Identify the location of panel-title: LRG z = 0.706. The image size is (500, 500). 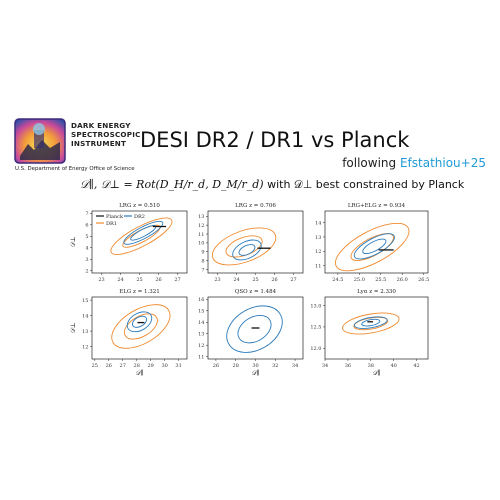
(255, 206).